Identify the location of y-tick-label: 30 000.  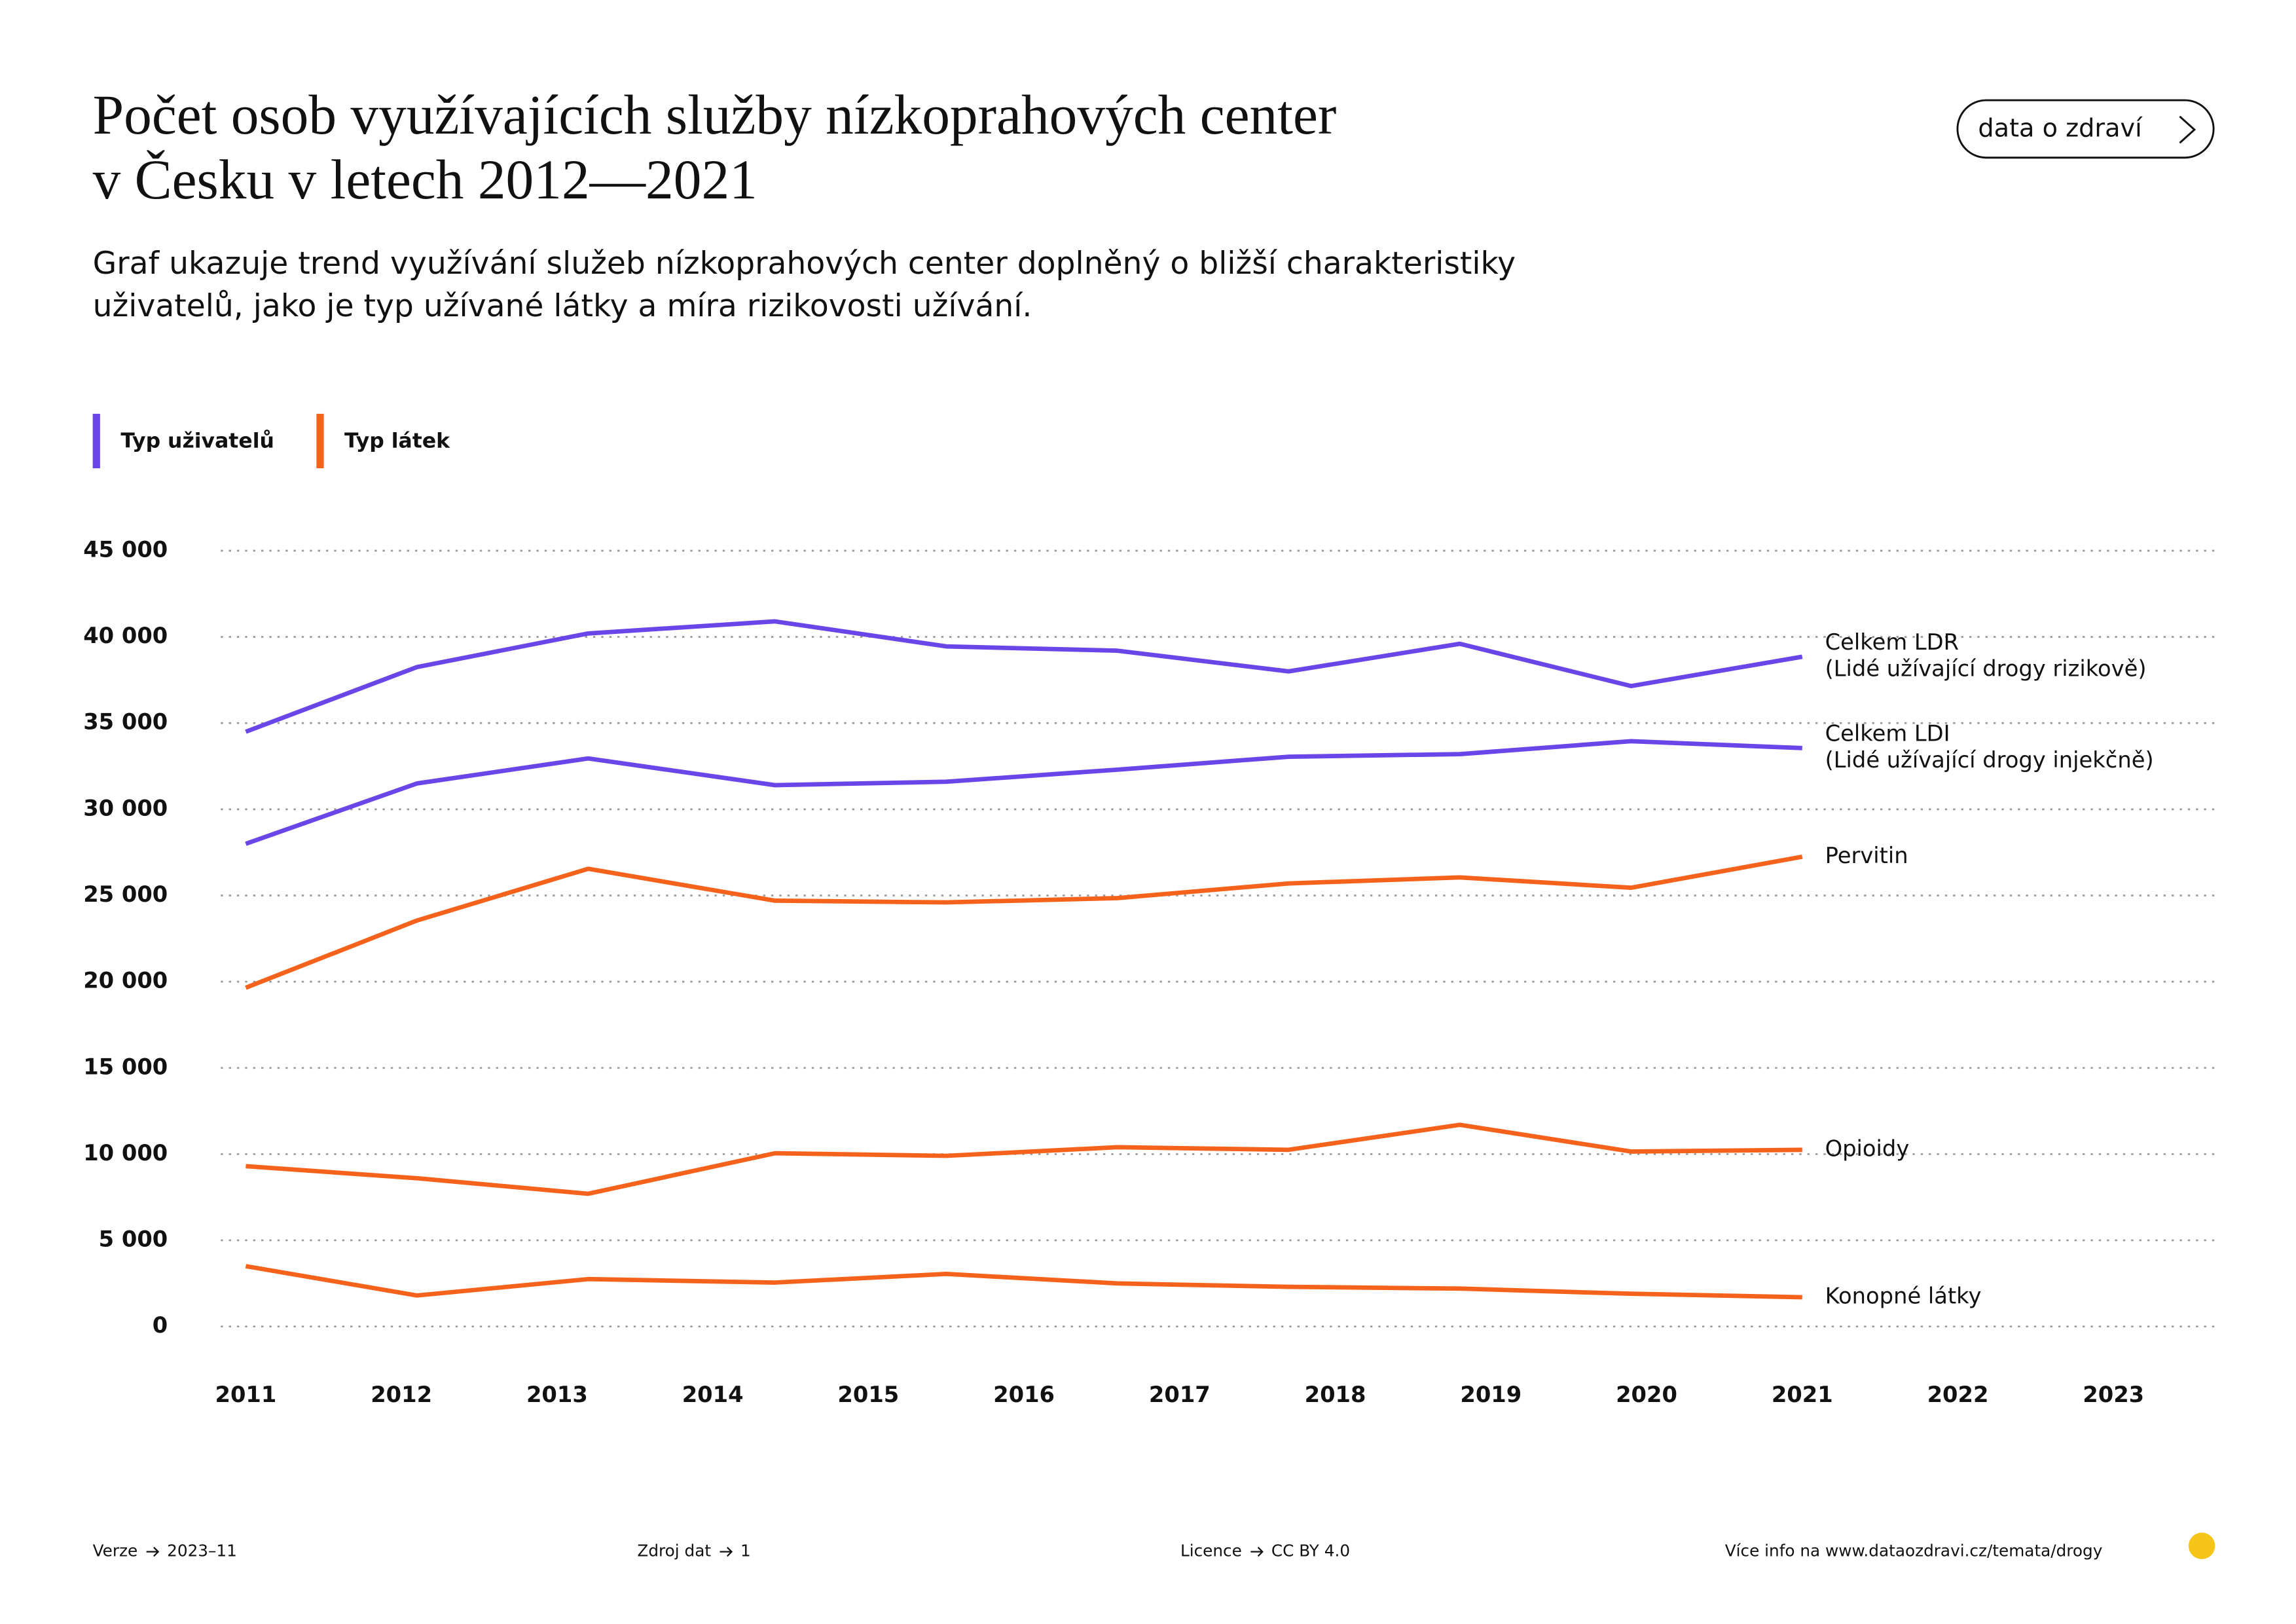
(125, 808).